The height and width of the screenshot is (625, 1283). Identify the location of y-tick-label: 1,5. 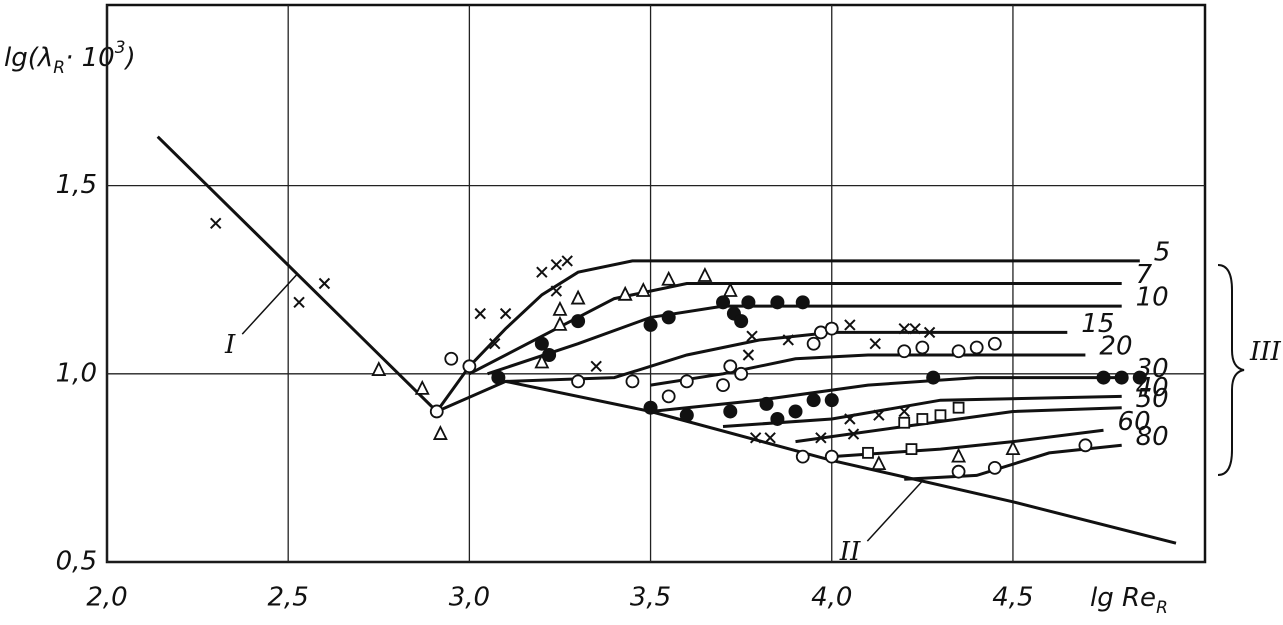
(76, 185).